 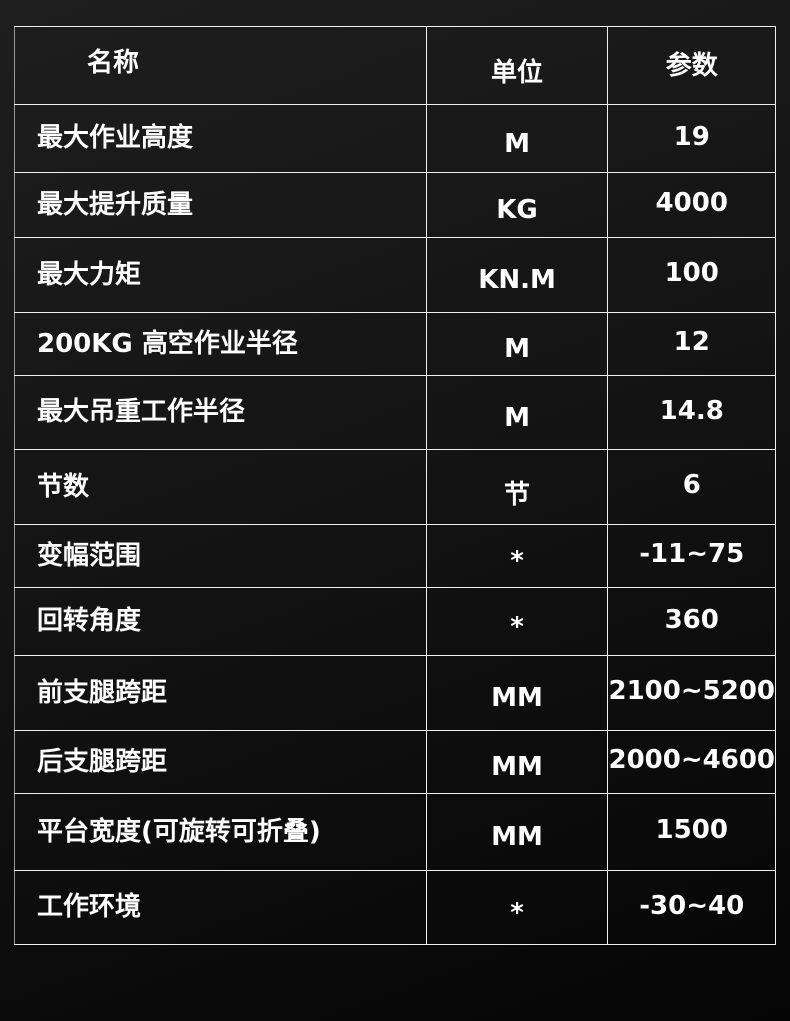 I want to click on table-row: 平台宽度(可旋转可折叠) MM 1500, so click(x=395, y=832).